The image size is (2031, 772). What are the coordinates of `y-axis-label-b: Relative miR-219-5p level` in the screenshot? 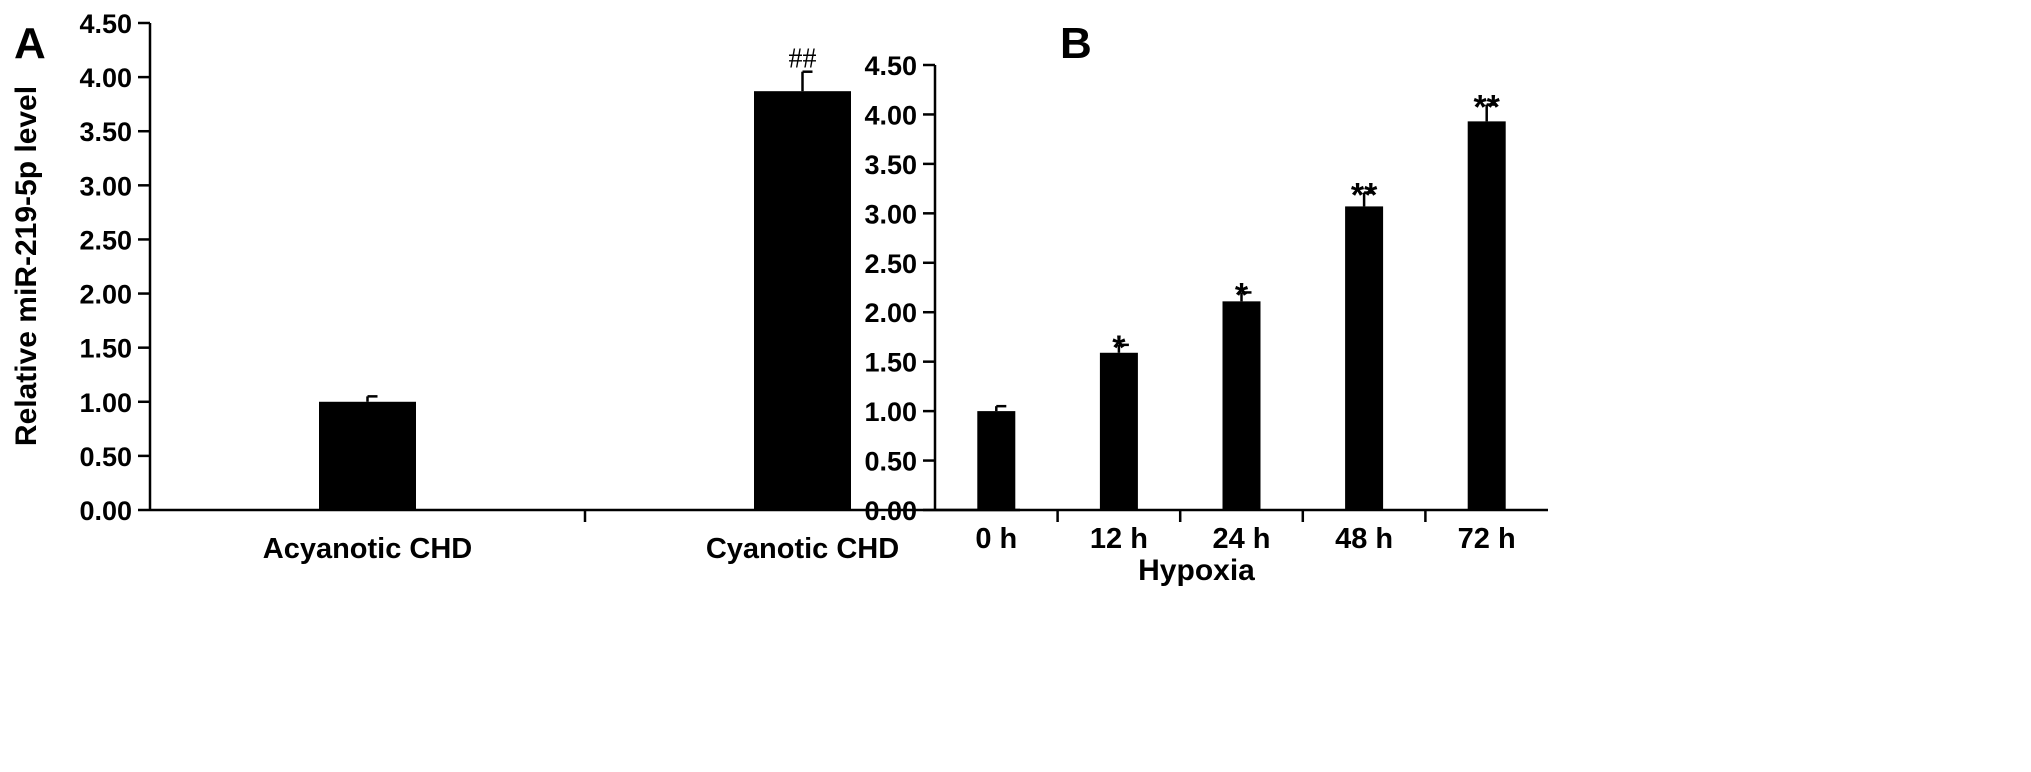 It's located at (832, 288).